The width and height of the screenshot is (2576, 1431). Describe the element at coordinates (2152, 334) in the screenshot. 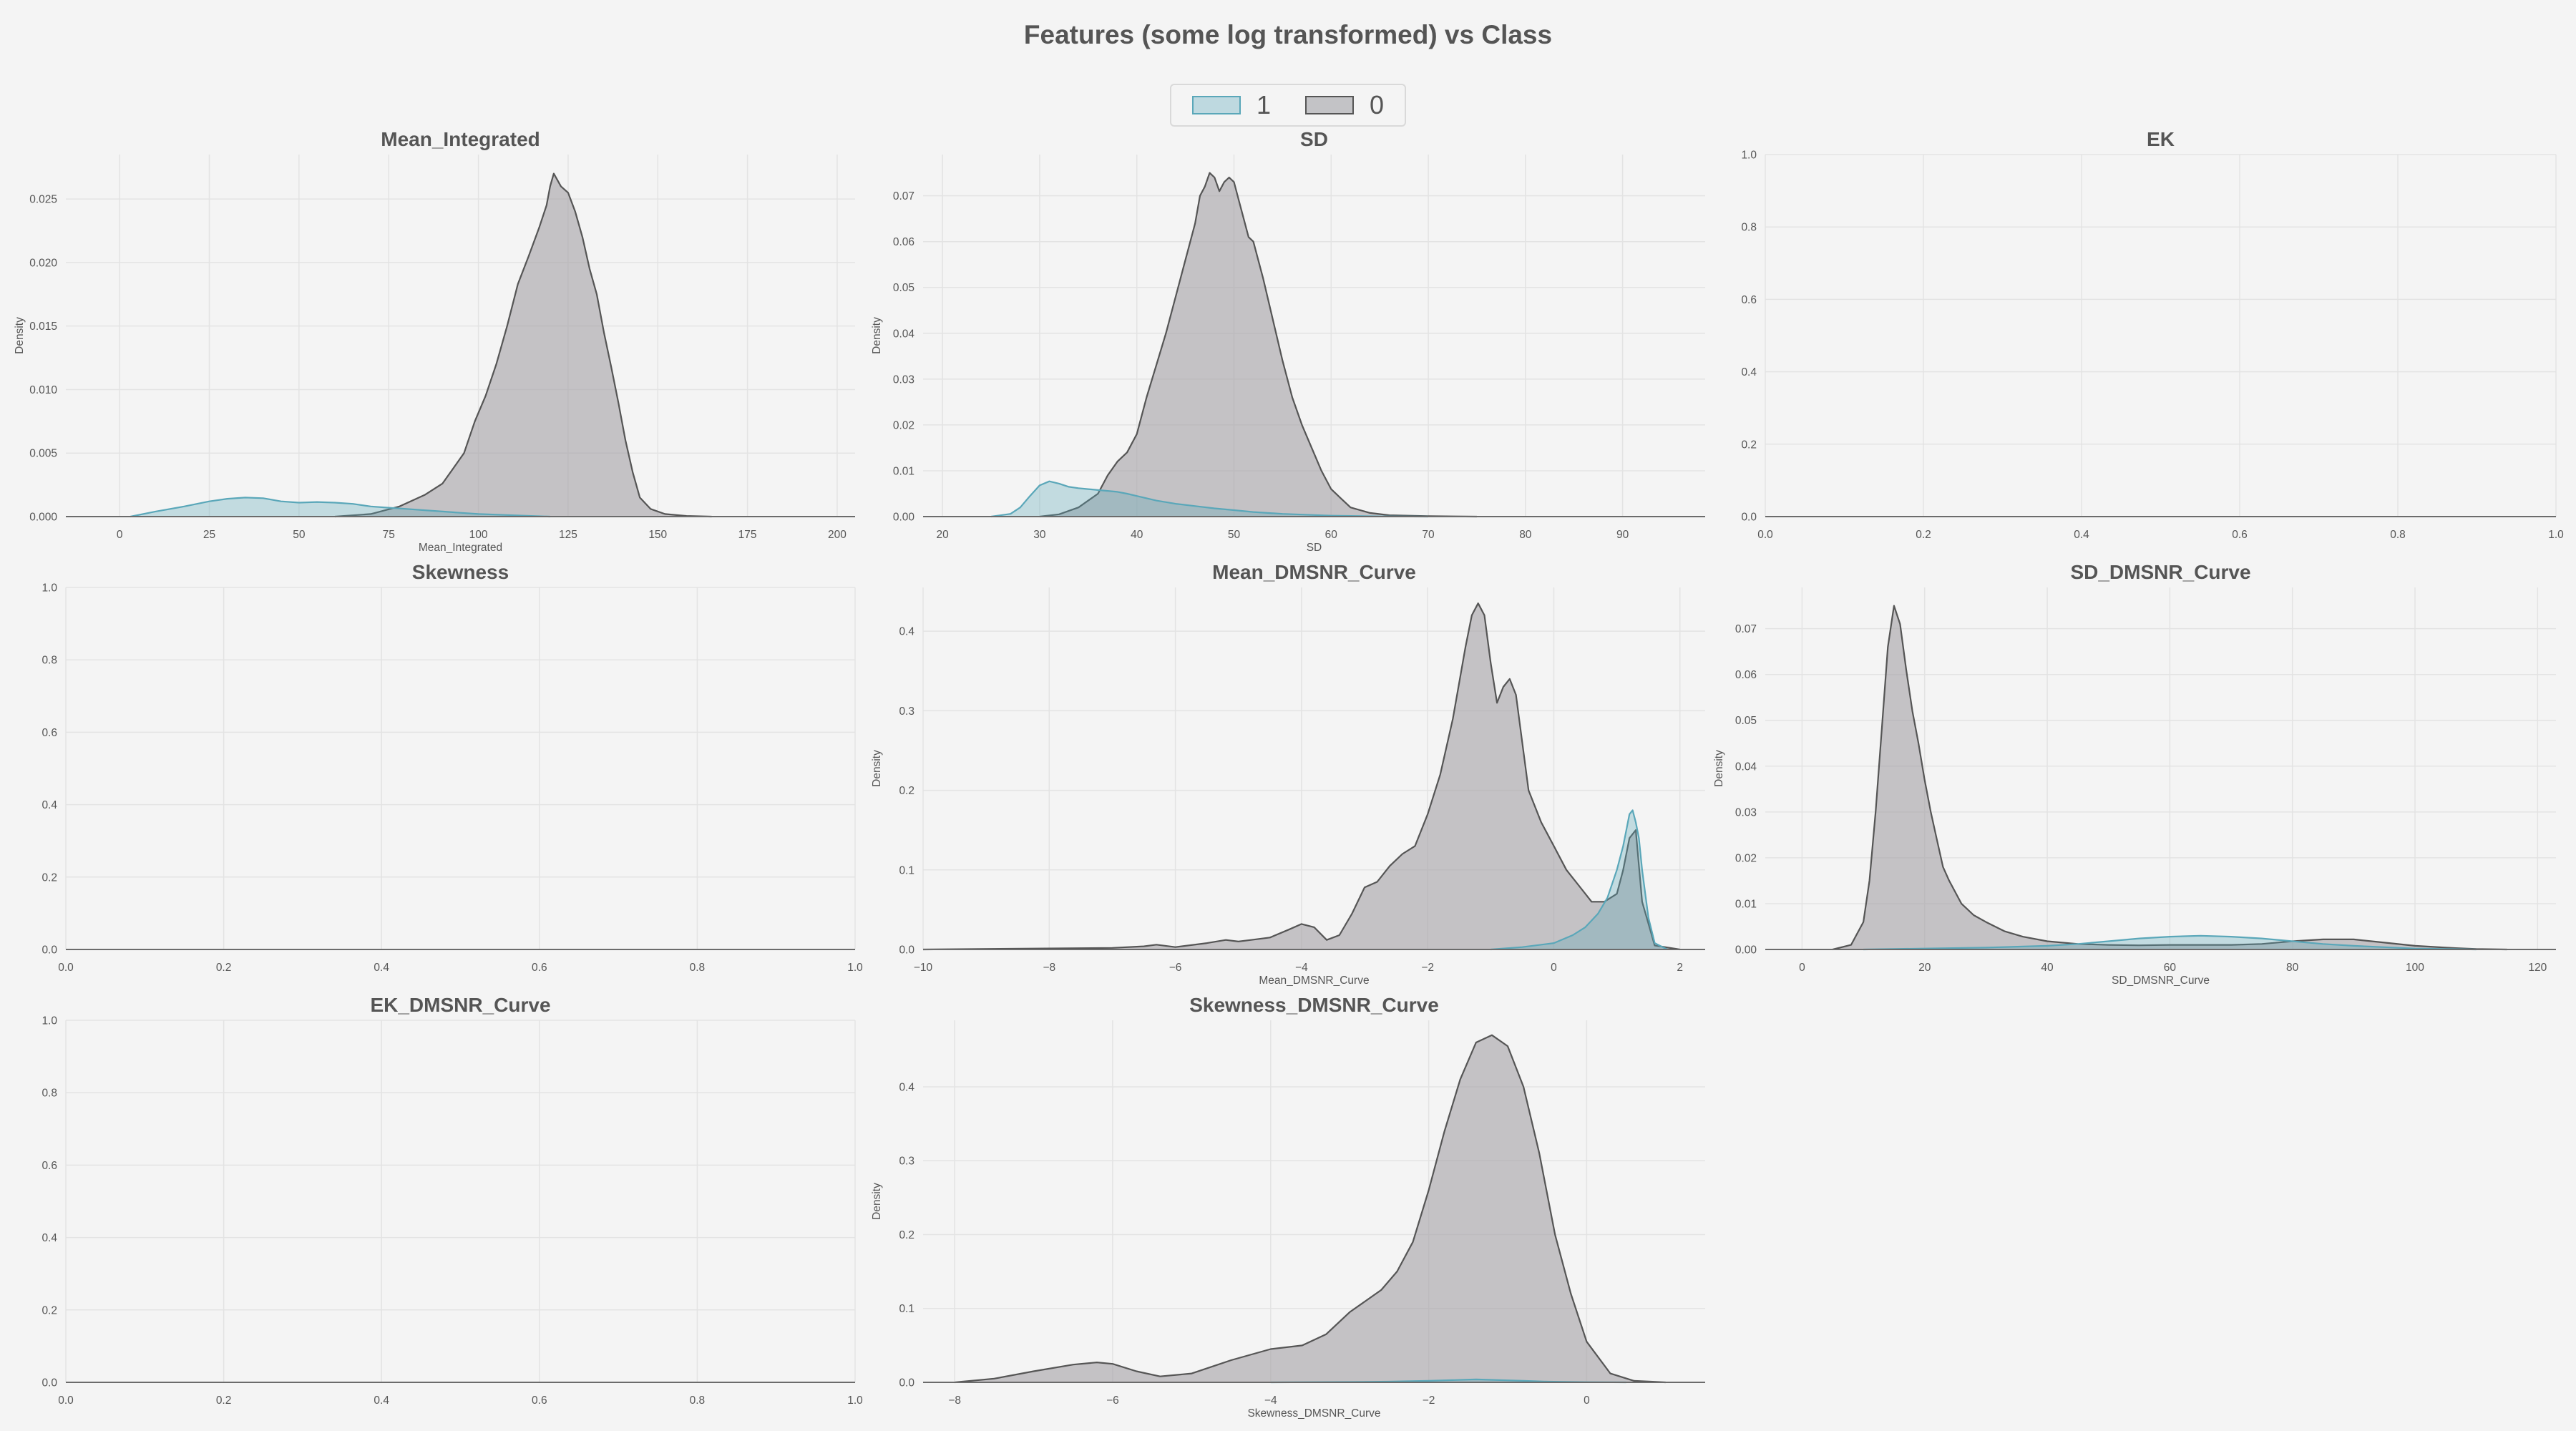

I see `subplot-ek: 0.0 0.2 0.4 0.6 0.8 1.0 0.0 0.2 0.4 0.6 0.8 1.0 EK` at that location.